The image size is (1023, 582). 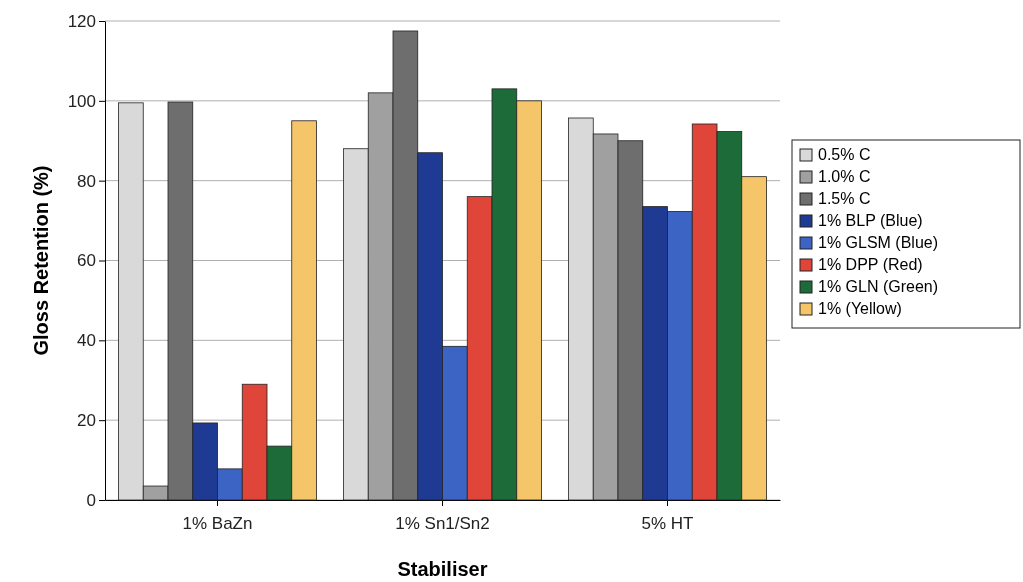 What do you see at coordinates (878, 242) in the screenshot?
I see `legend-label: 1% GLSM (Blue)` at bounding box center [878, 242].